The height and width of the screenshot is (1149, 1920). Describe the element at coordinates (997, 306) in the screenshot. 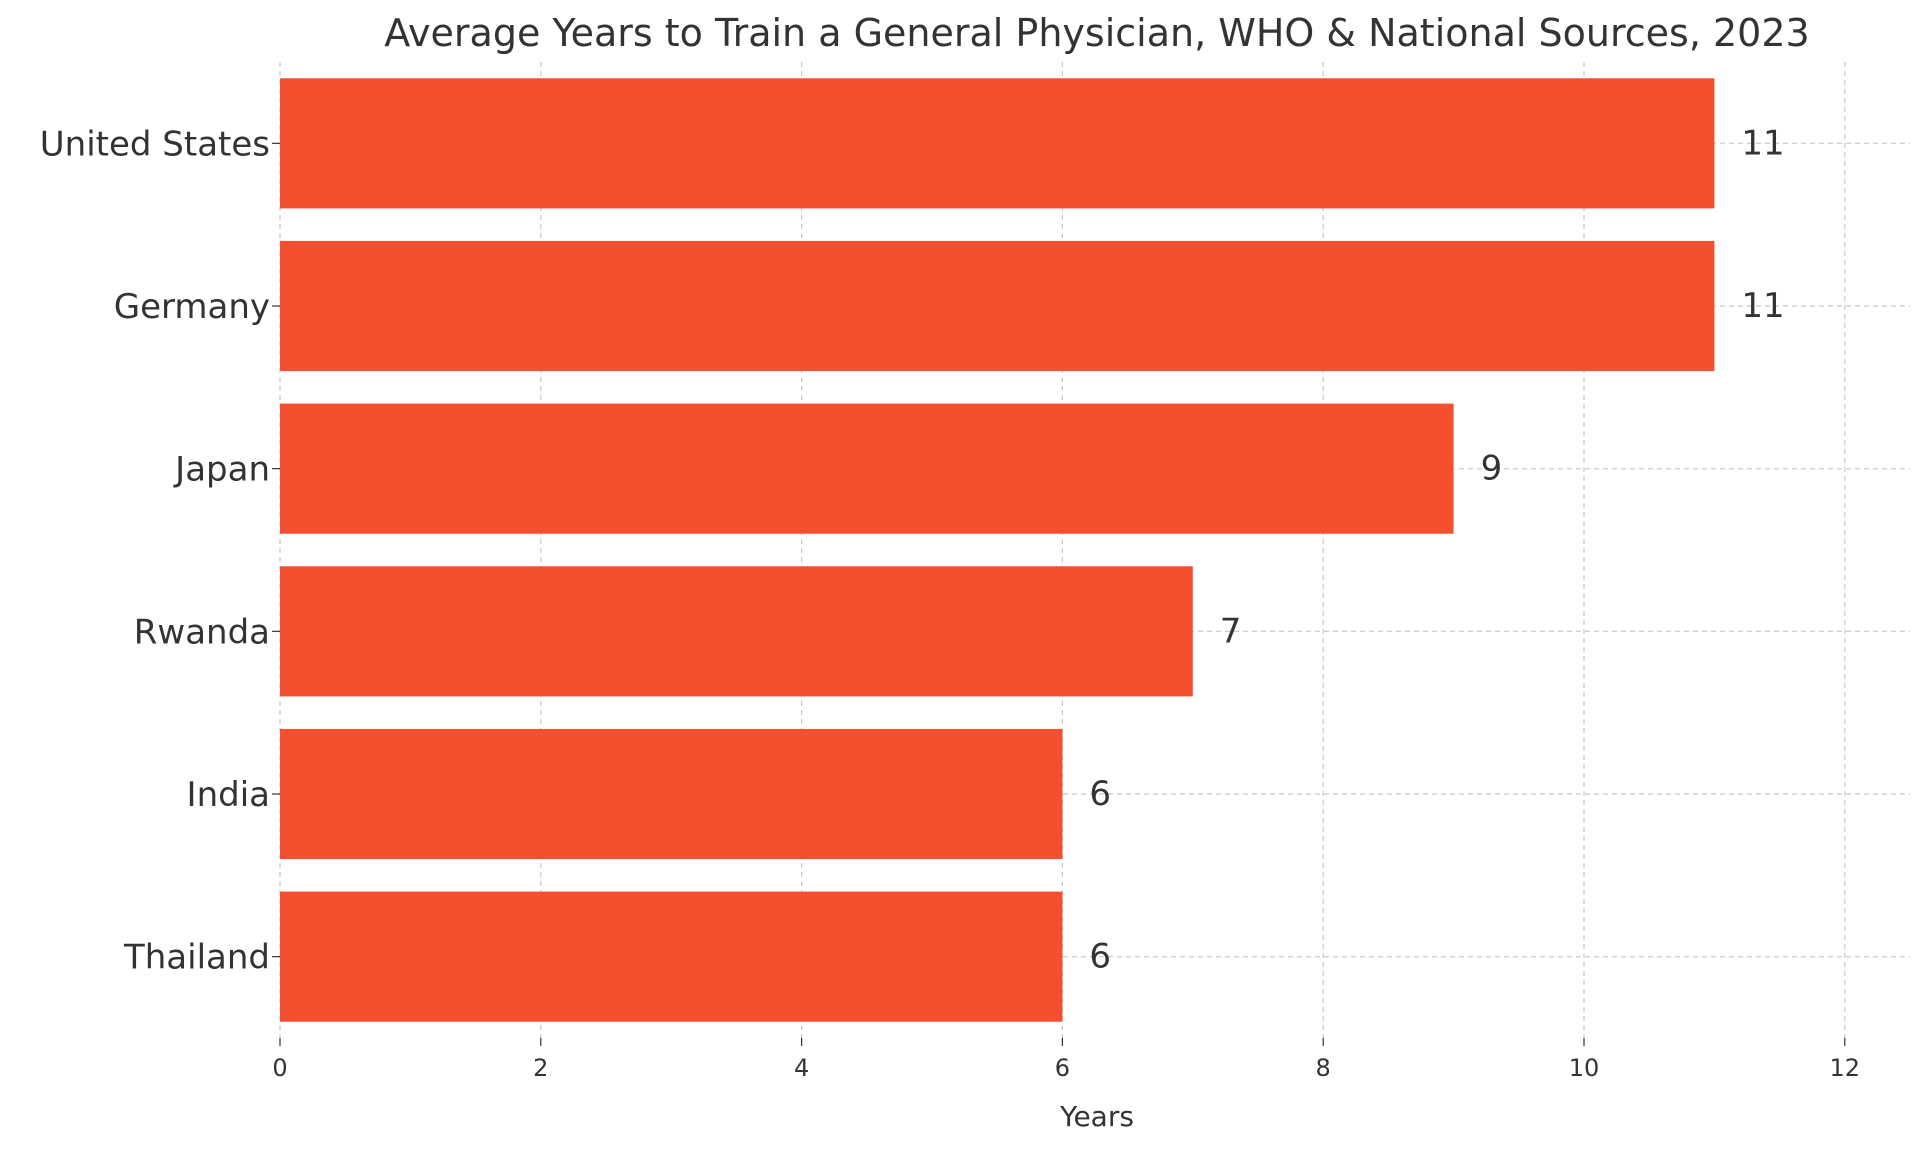

I see `bar-germany` at that location.